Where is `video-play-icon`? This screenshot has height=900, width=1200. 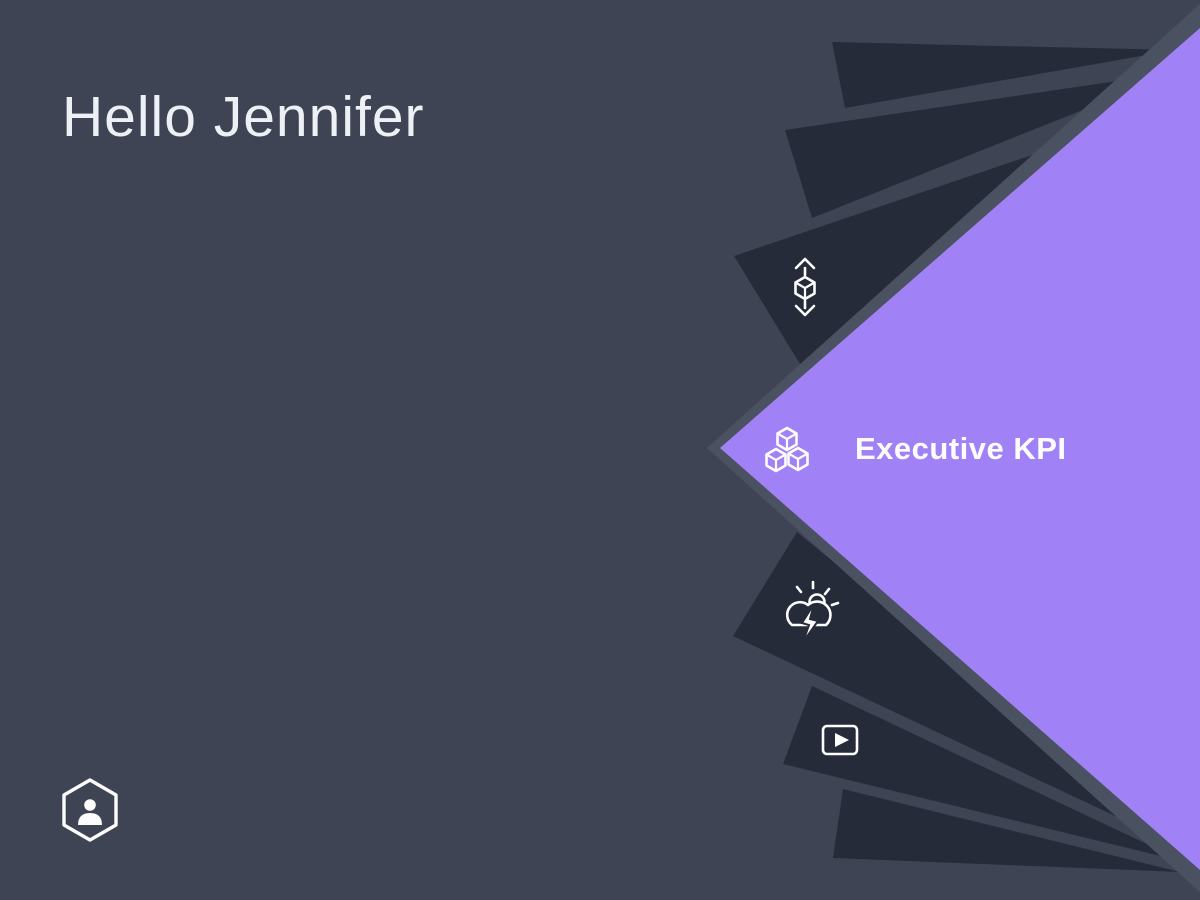
video-play-icon is located at coordinates (840, 740).